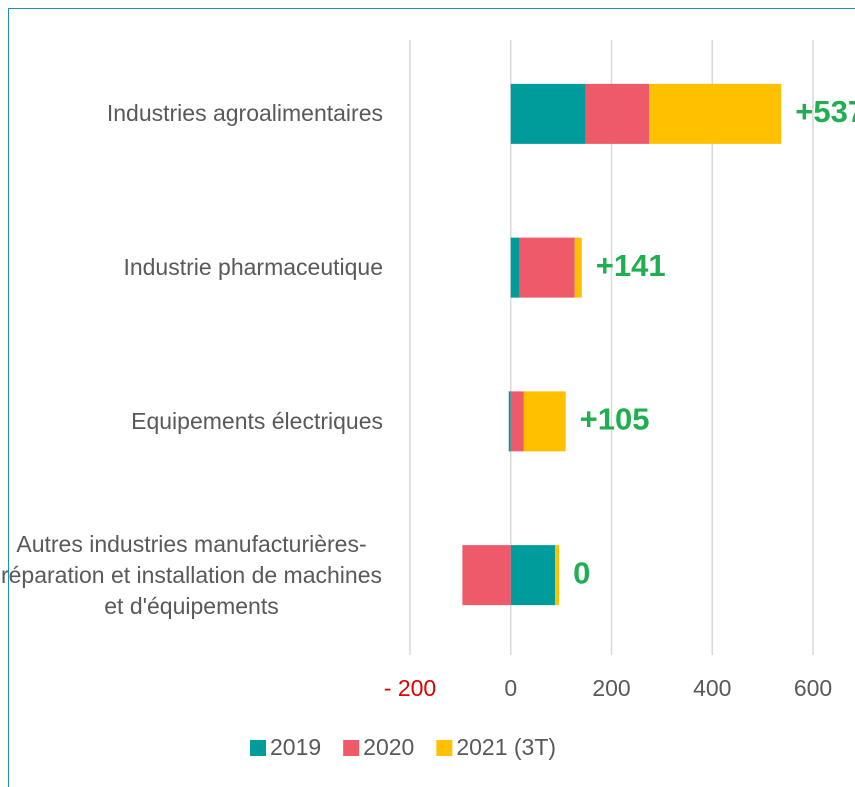  I want to click on category-label-box: Industrie pharmaceutique, so click(191, 268).